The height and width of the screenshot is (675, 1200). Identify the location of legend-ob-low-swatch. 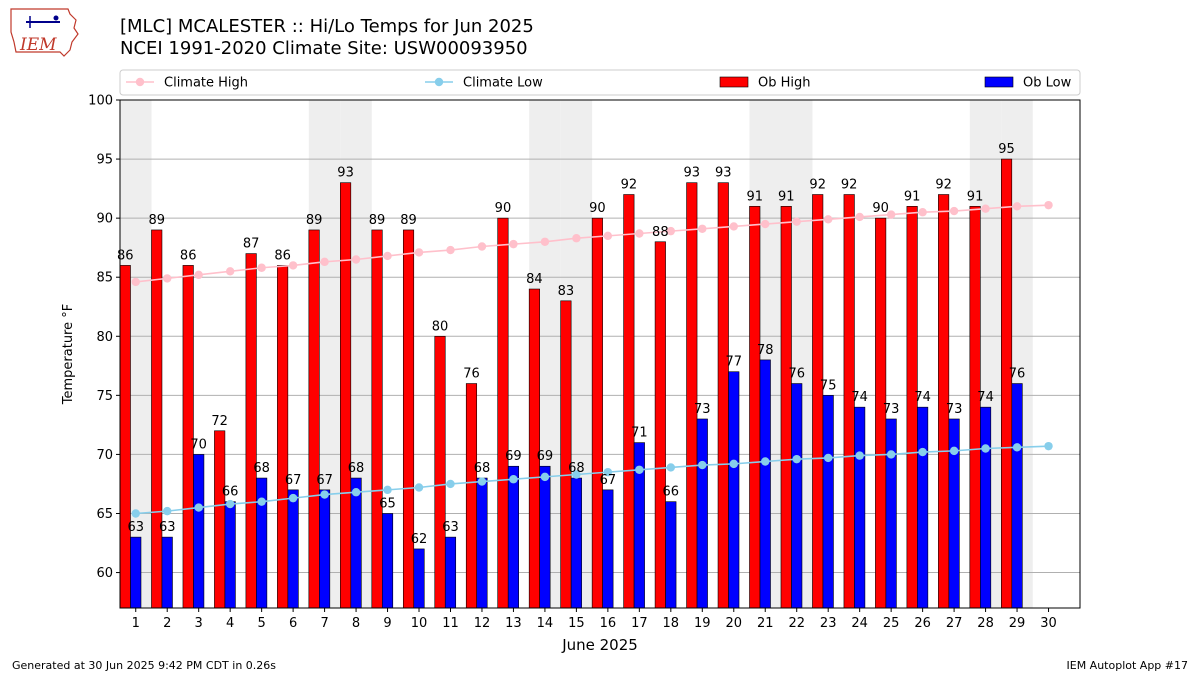
(999, 82).